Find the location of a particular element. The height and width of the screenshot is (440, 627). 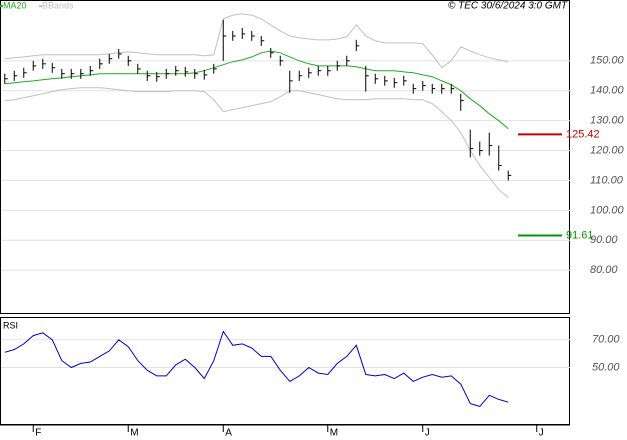

y-tick-label: 90.00 is located at coordinates (604, 240).